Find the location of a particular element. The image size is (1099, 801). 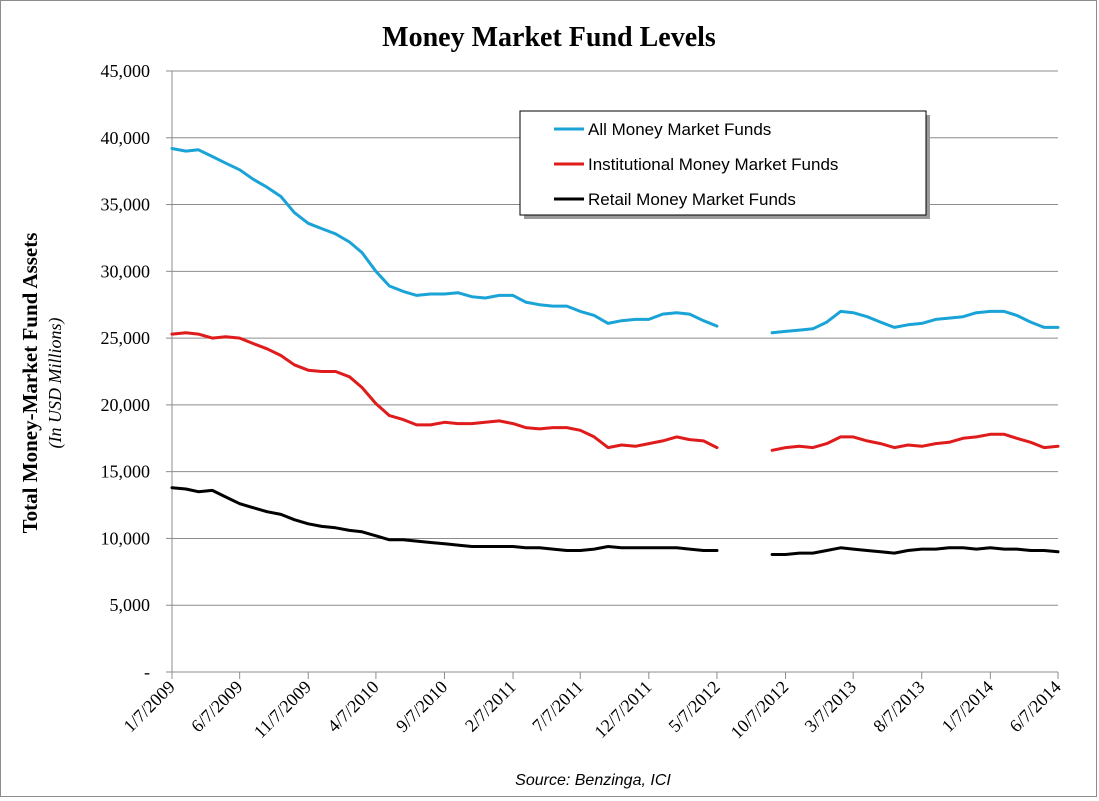

x-tick-label: 12/7/2011 is located at coordinates (622, 709).